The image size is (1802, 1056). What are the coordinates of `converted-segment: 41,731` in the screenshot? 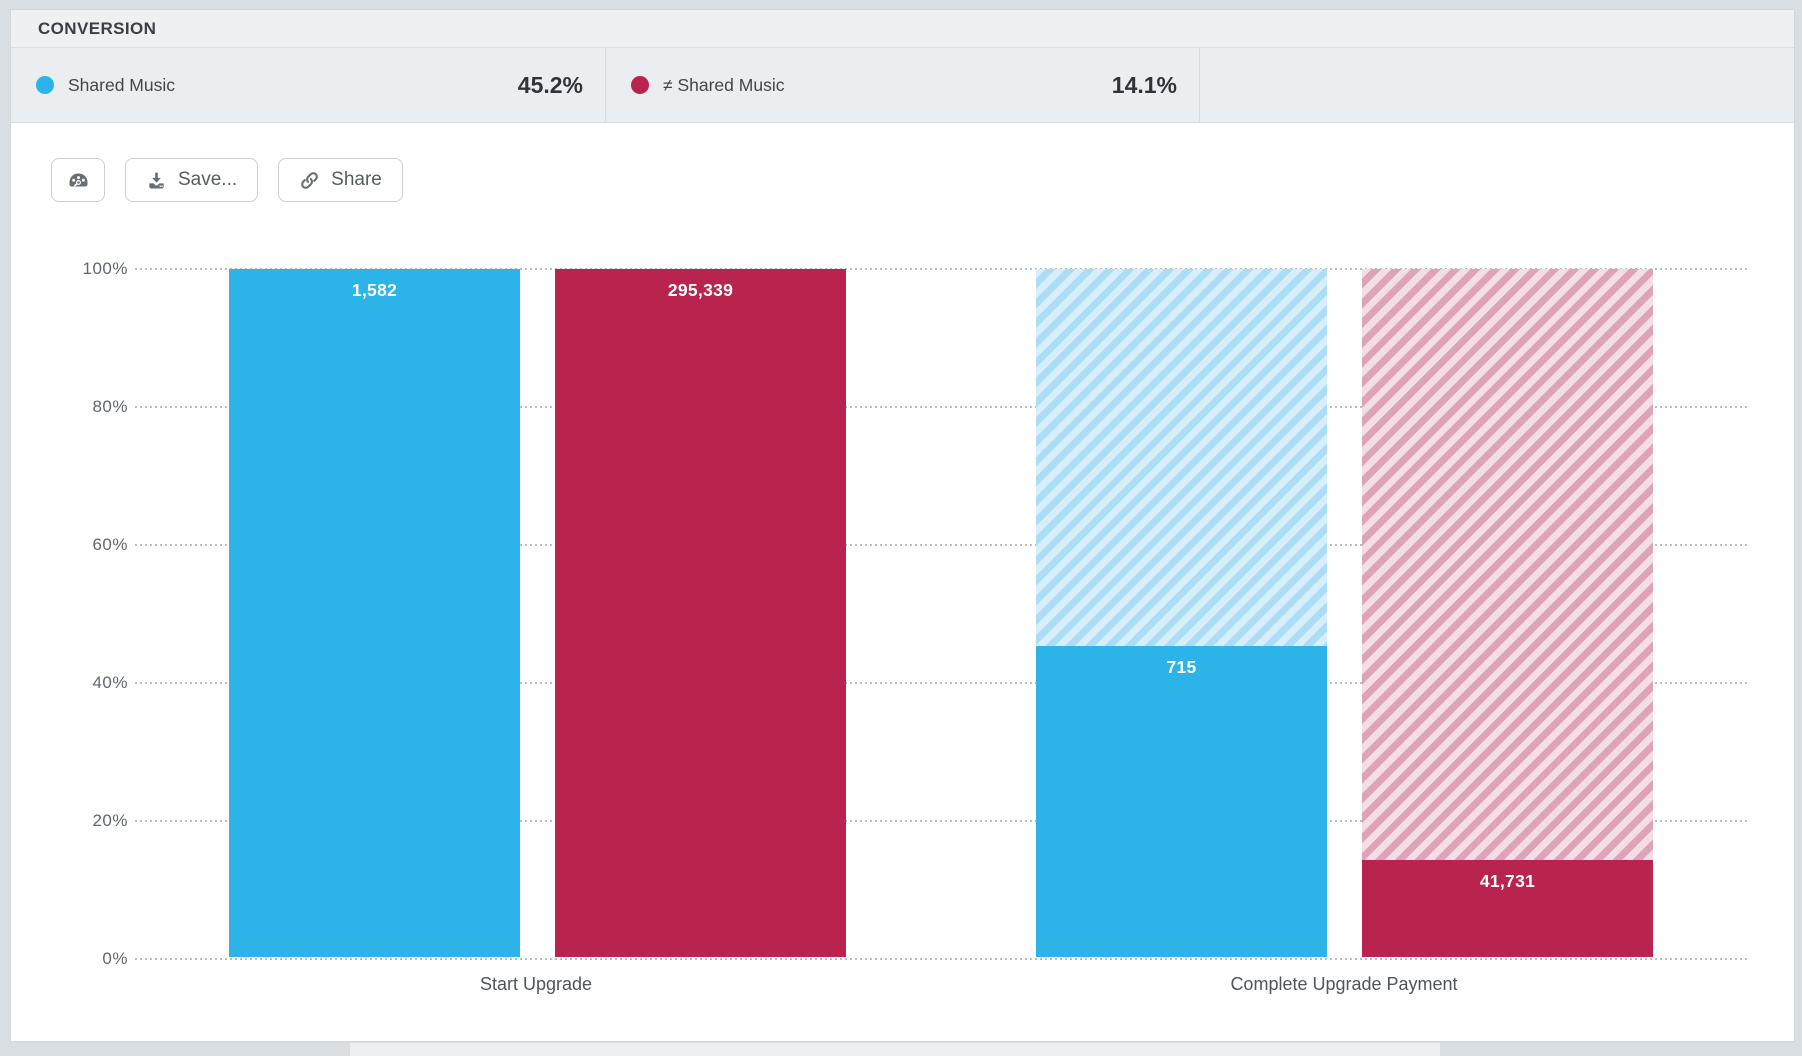 It's located at (1507, 908).